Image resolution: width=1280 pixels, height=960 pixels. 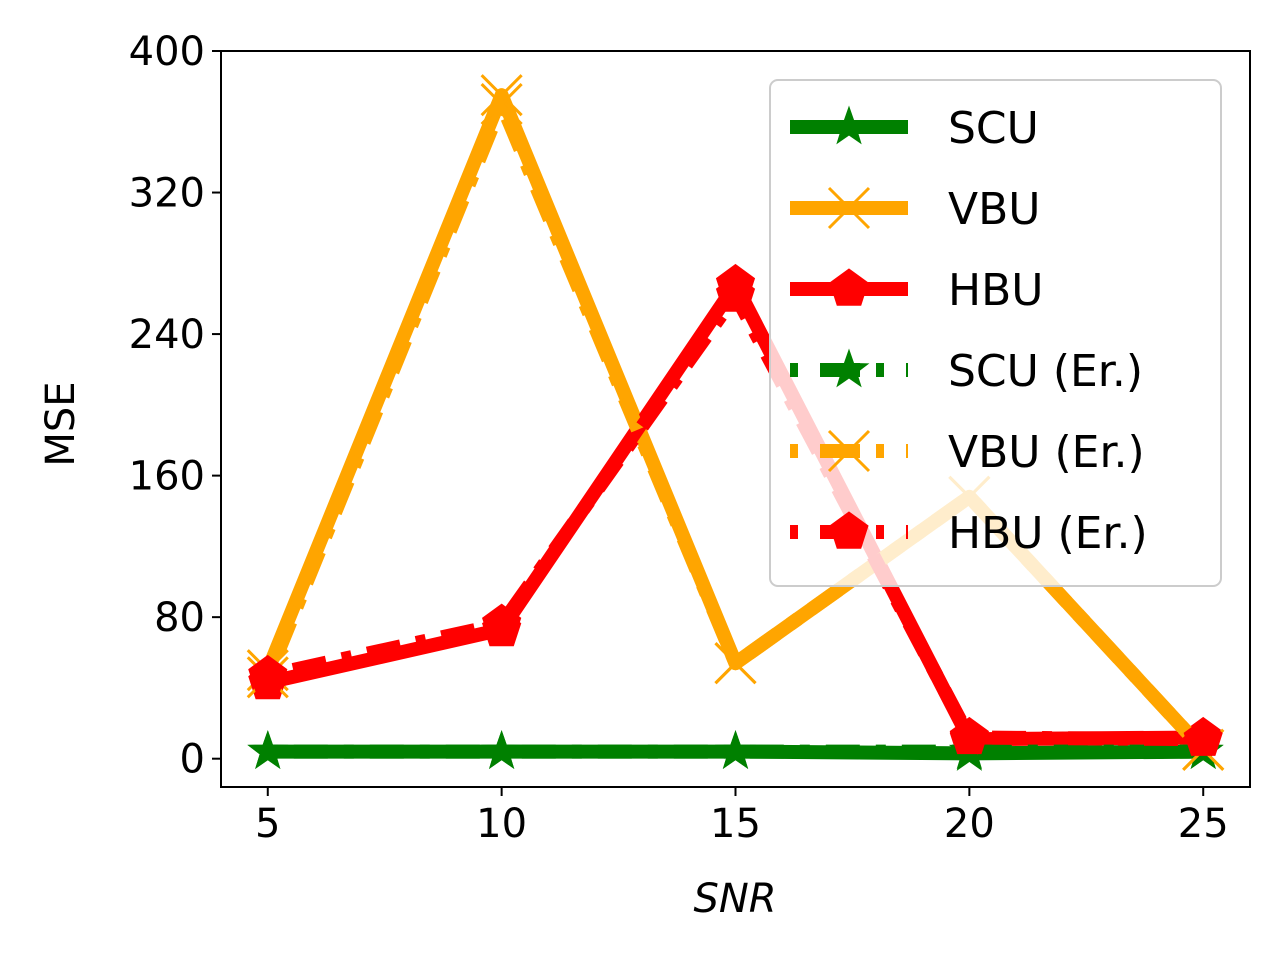 I want to click on y-axis: 0 80 160 240 320 400, so click(x=175, y=406).